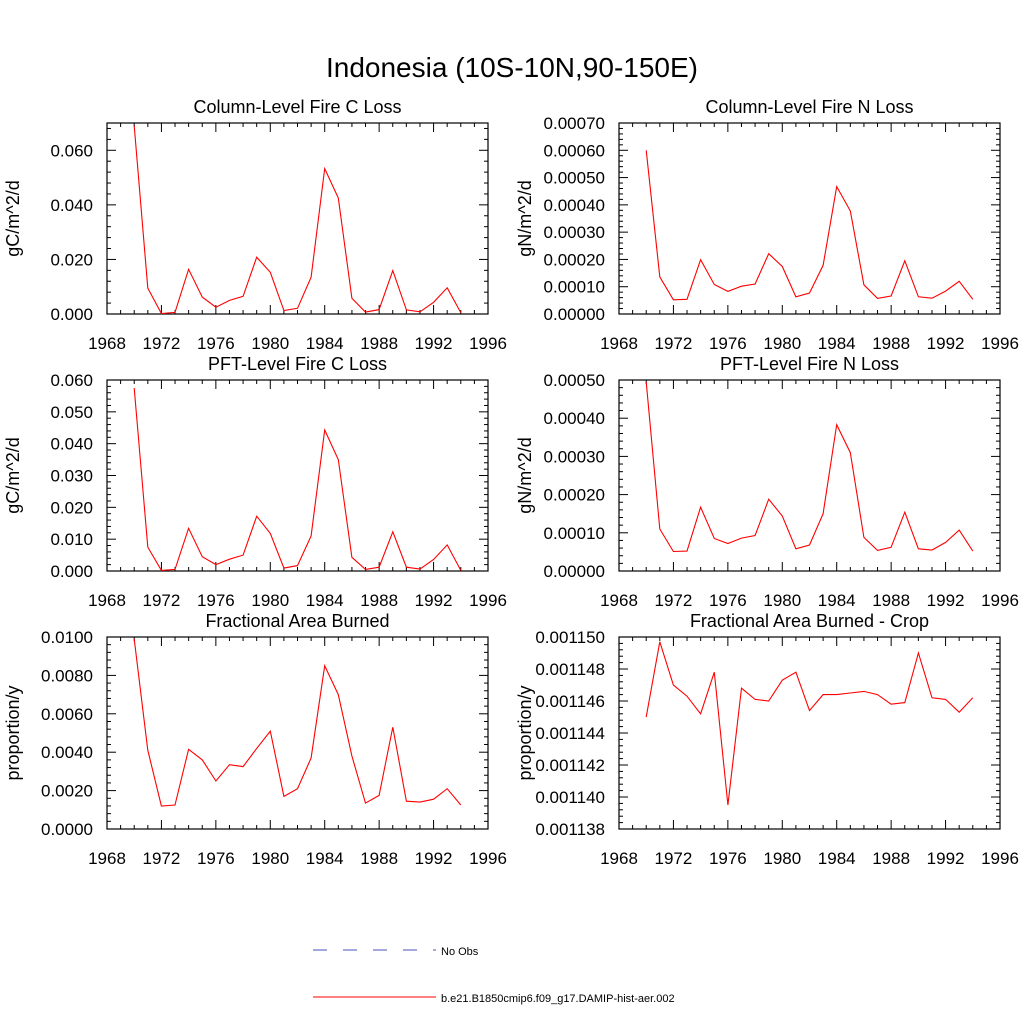  What do you see at coordinates (570, 669) in the screenshot?
I see `y-tick-label: 0.001148` at bounding box center [570, 669].